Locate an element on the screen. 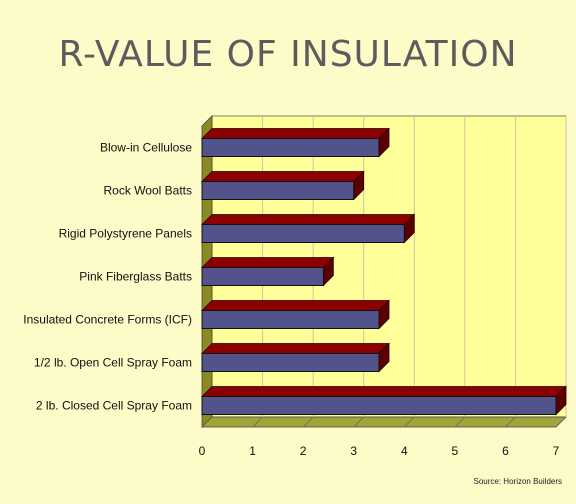 The image size is (576, 504). x-tick-label: 2 is located at coordinates (303, 451).